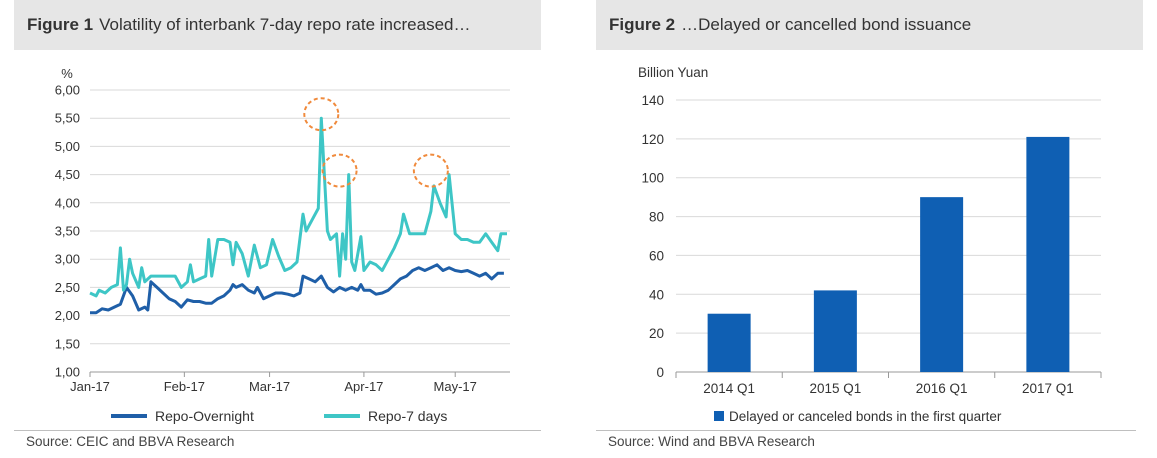 Image resolution: width=1157 pixels, height=458 pixels. Describe the element at coordinates (407, 416) in the screenshot. I see `legend-label: Repo-7 days` at that location.